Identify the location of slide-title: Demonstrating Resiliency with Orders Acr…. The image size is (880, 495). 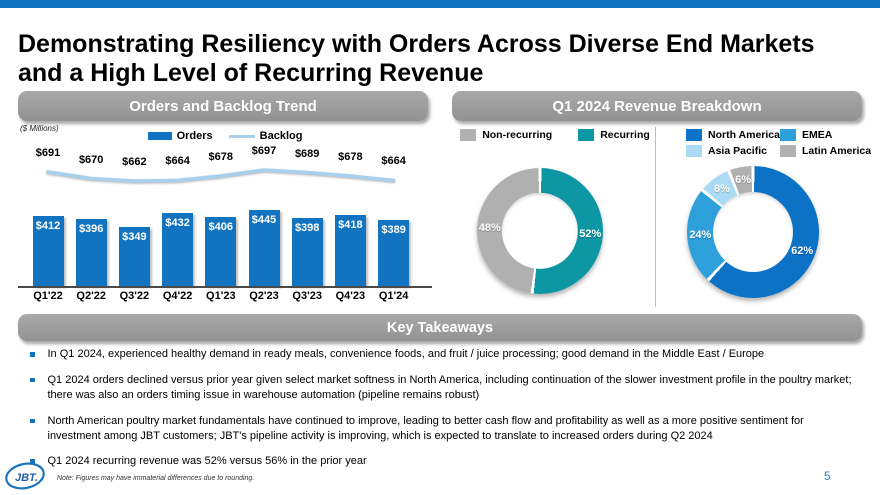
(416, 58).